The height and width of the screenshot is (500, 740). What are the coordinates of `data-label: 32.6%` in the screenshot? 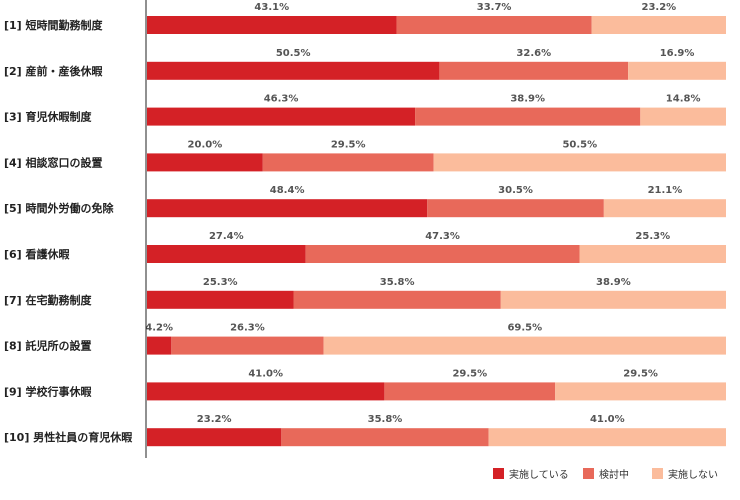 It's located at (533, 53).